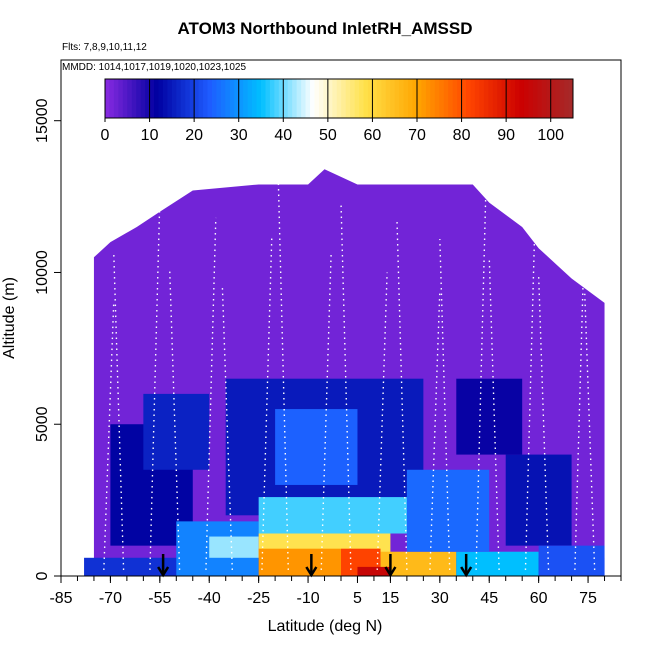 The width and height of the screenshot is (650, 650). What do you see at coordinates (105, 135) in the screenshot?
I see `colorbar-tick-label: 0` at bounding box center [105, 135].